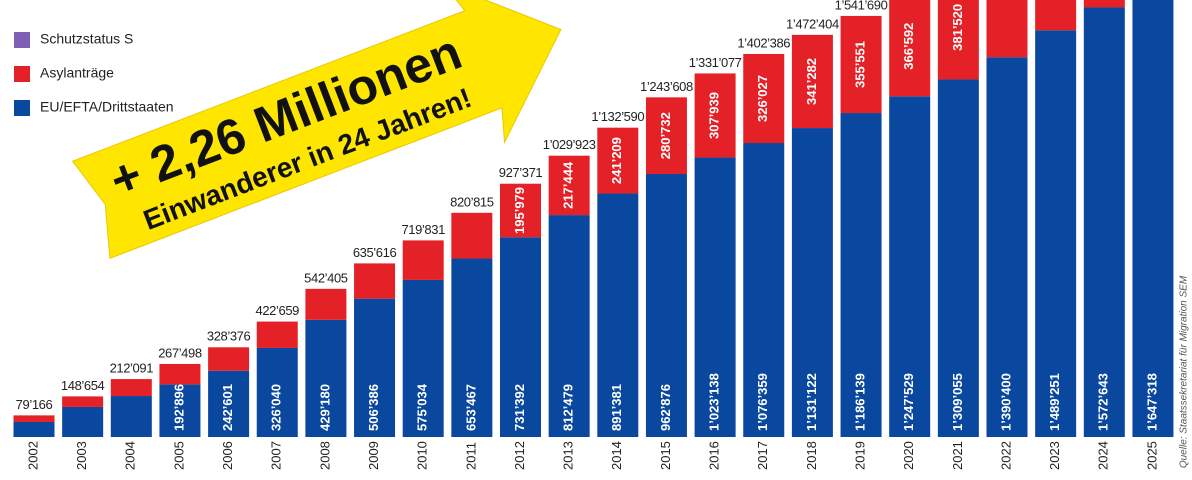 This screenshot has width=1192, height=480. What do you see at coordinates (470, 456) in the screenshot?
I see `x-tick-label: 2011` at bounding box center [470, 456].